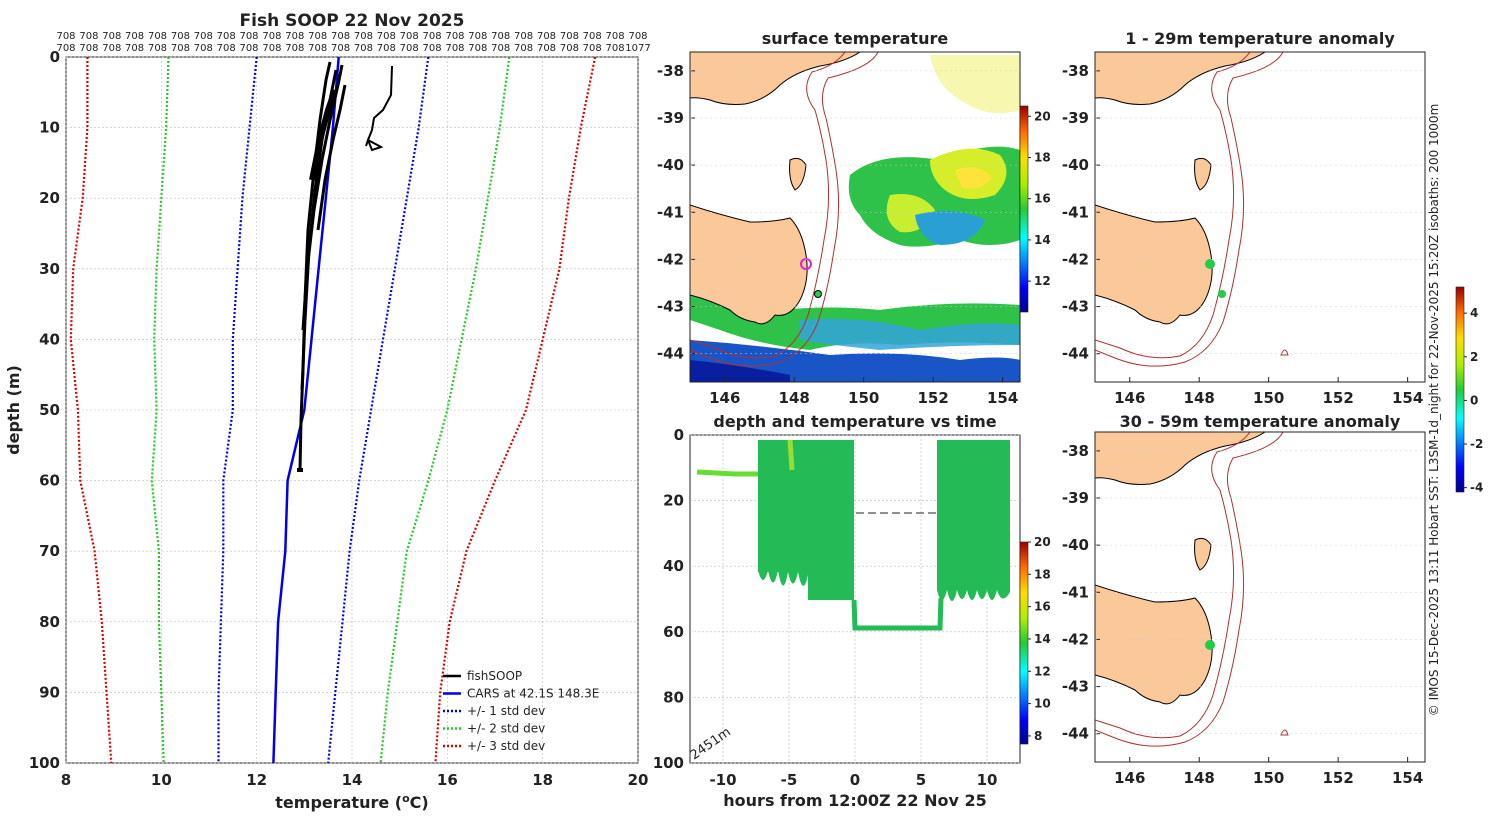 The height and width of the screenshot is (820, 1500). I want to click on y-tick-label: -39, so click(1075, 498).